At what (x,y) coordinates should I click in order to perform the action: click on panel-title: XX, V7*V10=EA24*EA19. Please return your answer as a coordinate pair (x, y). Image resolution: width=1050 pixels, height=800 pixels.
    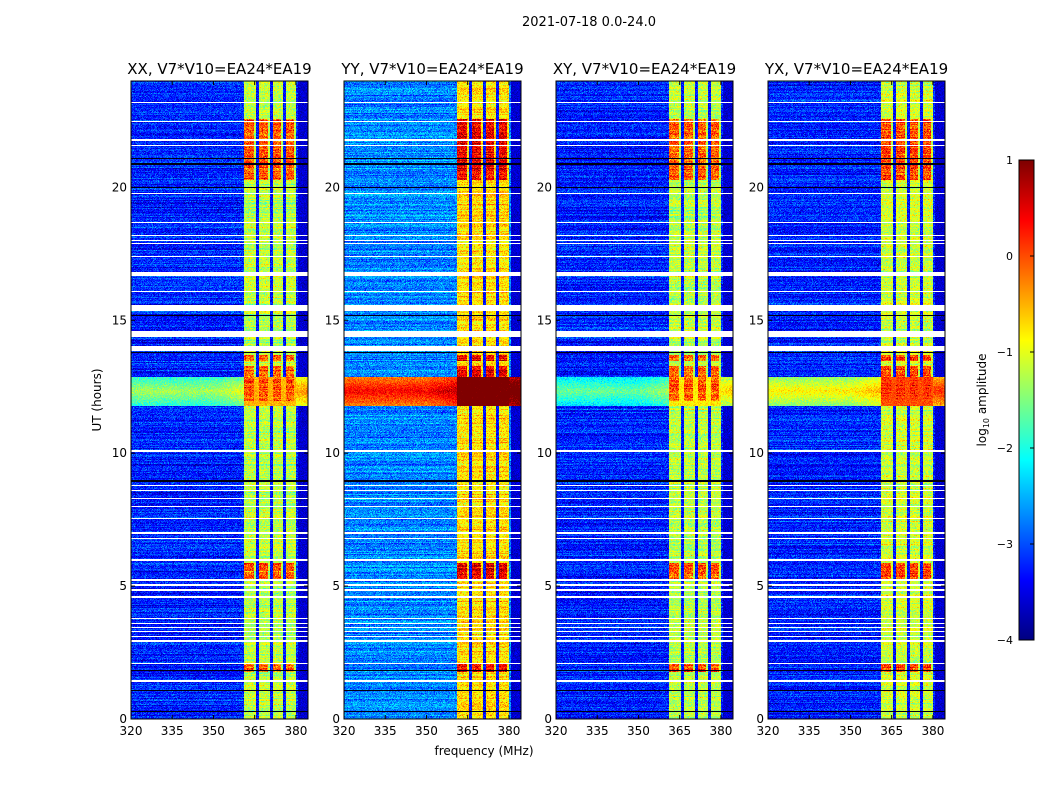
    Looking at the image, I should click on (219, 69).